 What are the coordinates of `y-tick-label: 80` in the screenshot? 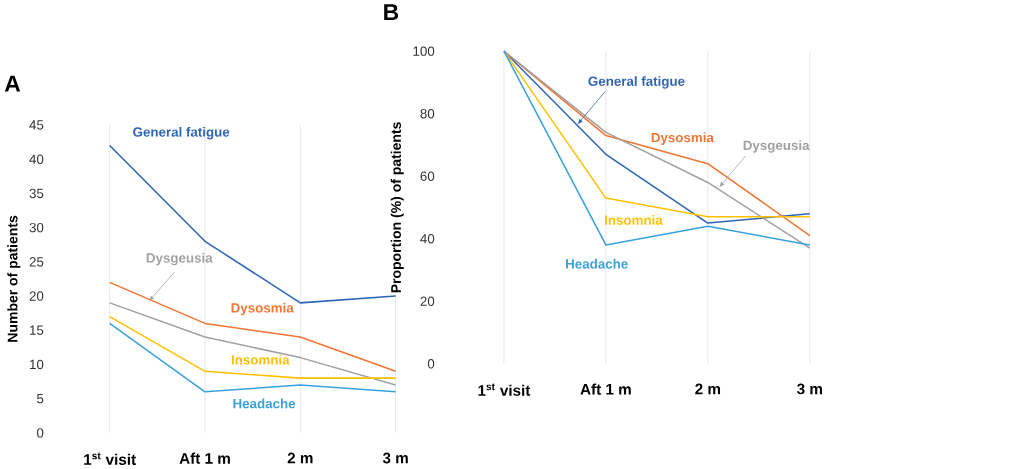 It's located at (427, 113).